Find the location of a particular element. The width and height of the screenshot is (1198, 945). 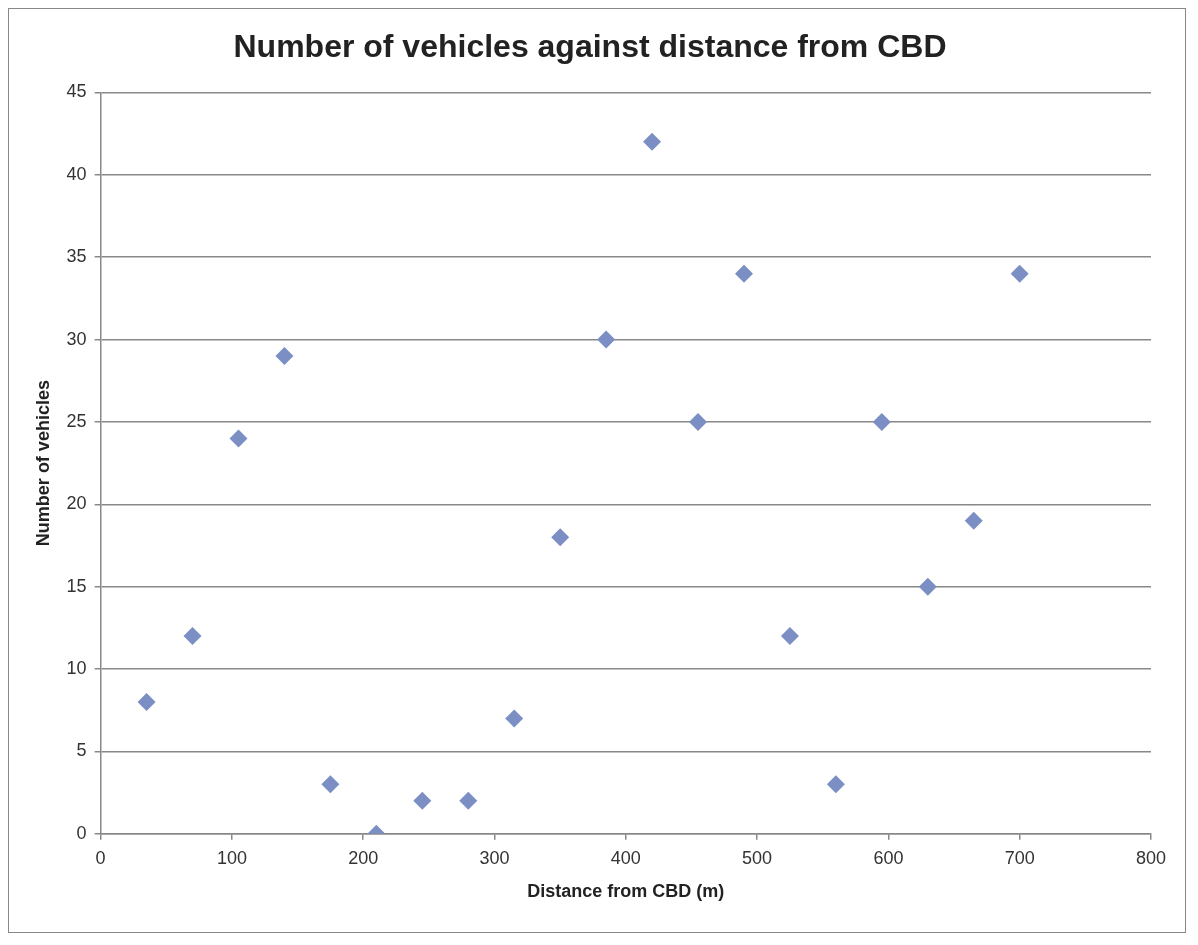

y-tick-label: 15 is located at coordinates (76, 585).